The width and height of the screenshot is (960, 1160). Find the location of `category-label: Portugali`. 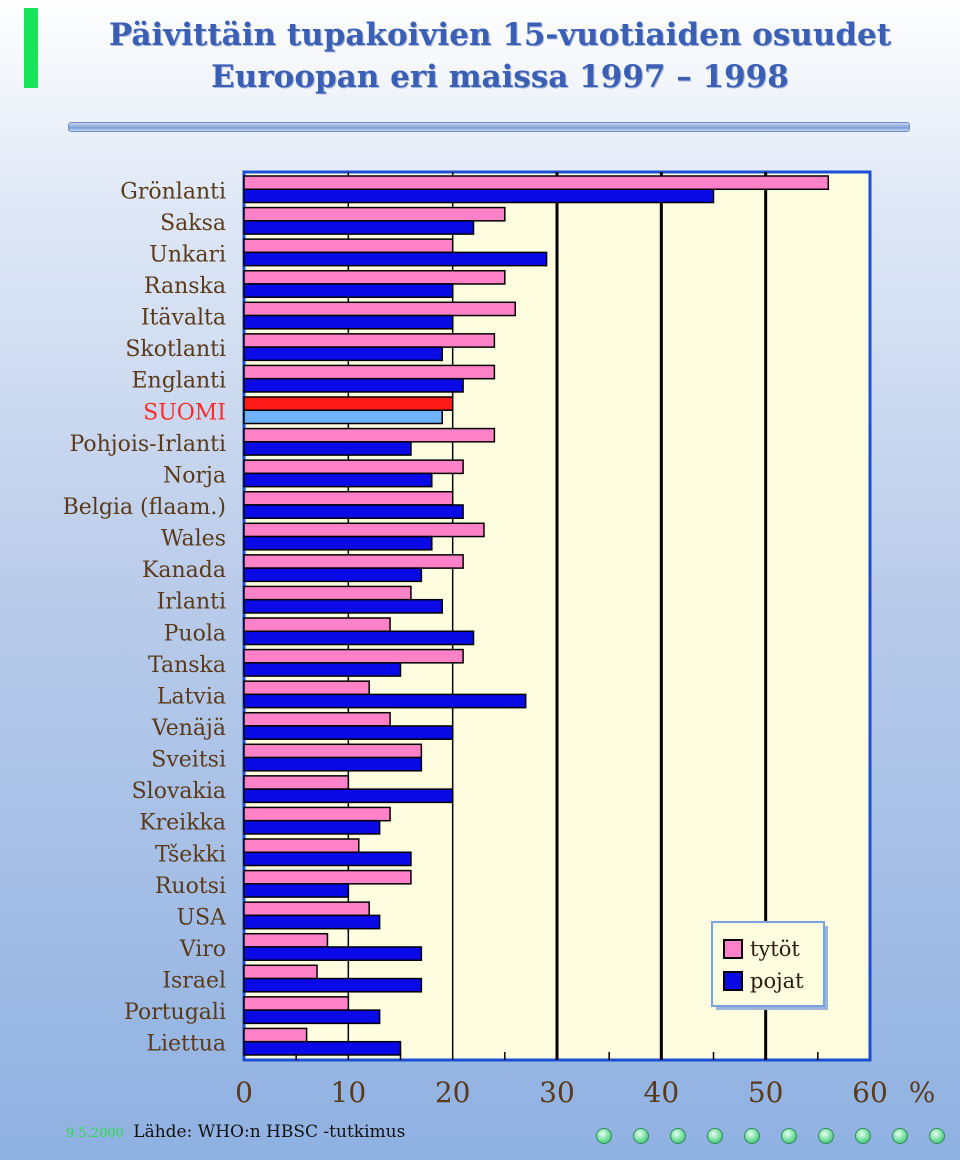

category-label: Portugali is located at coordinates (175, 1012).